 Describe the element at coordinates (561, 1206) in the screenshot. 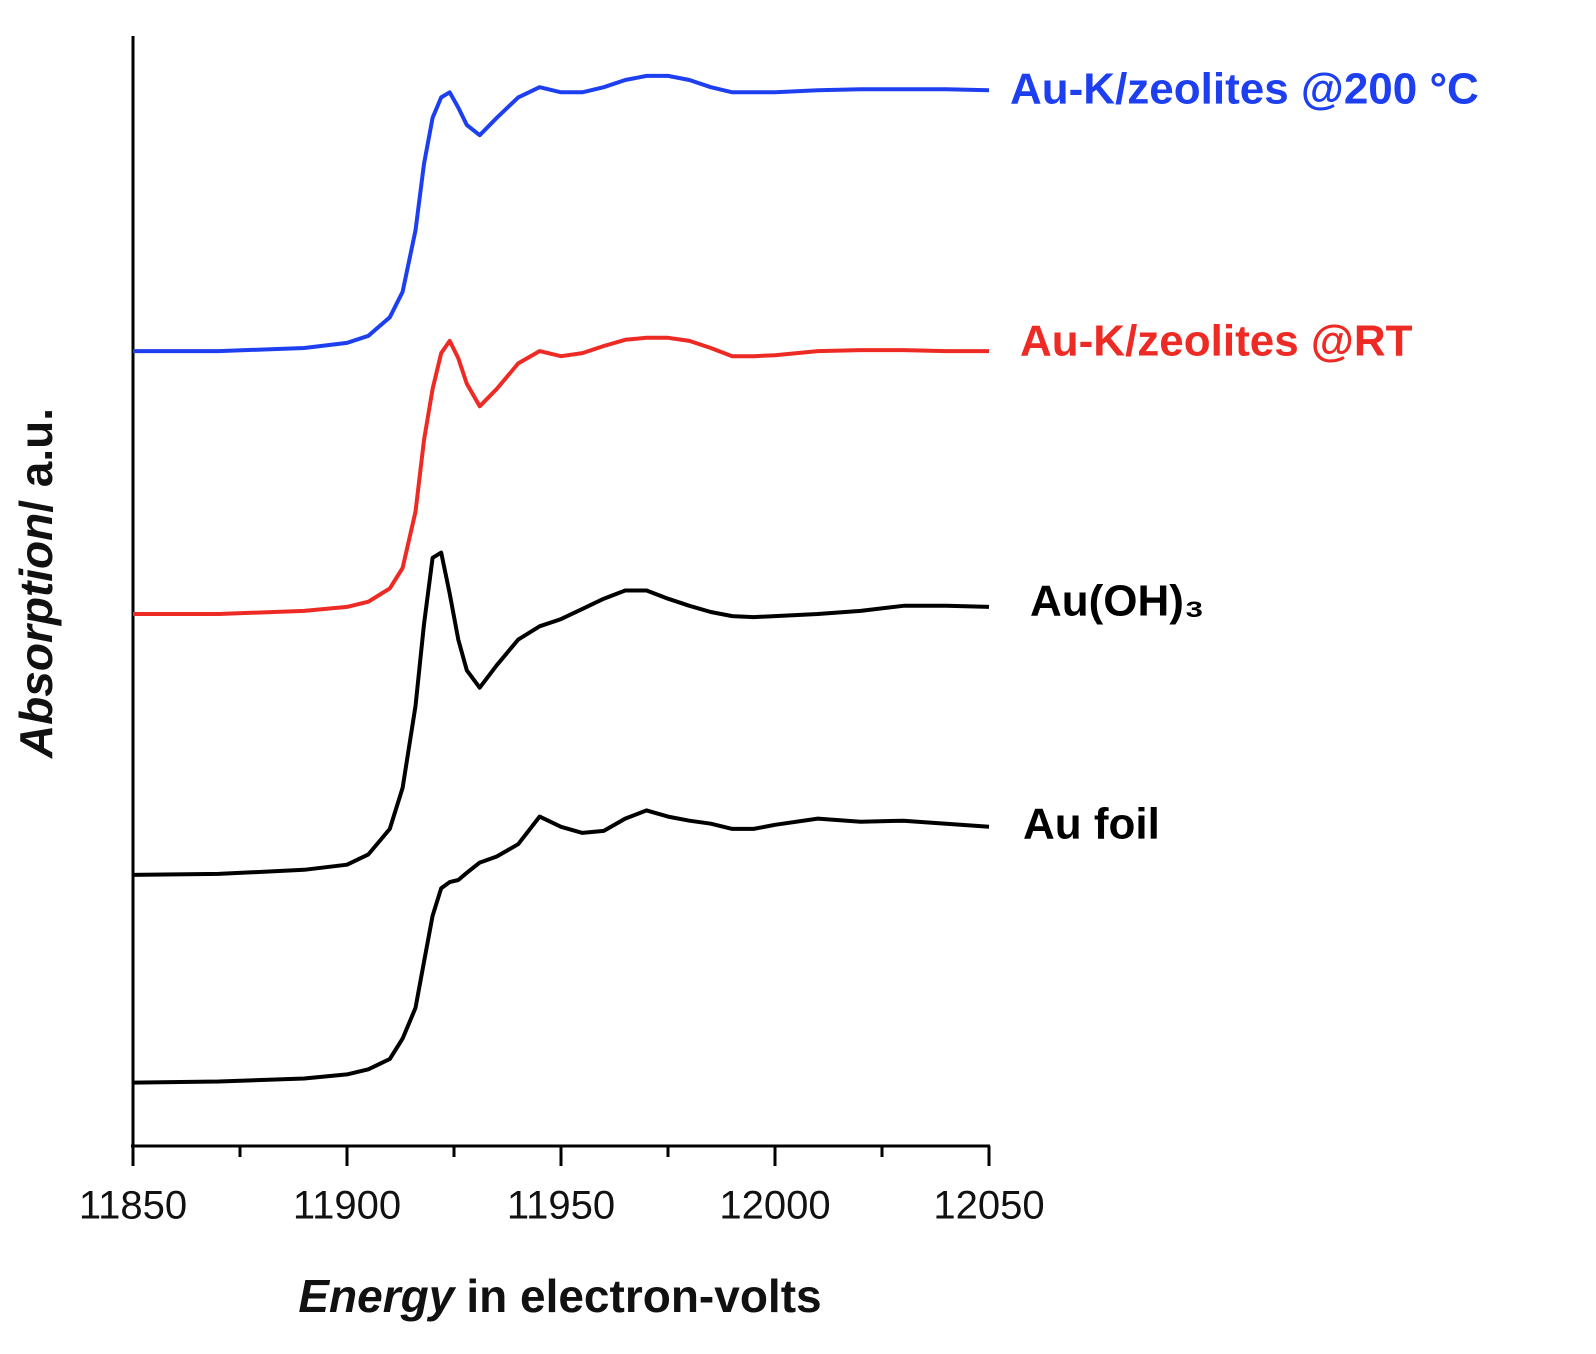

I see `x-tick-label: 11950` at that location.